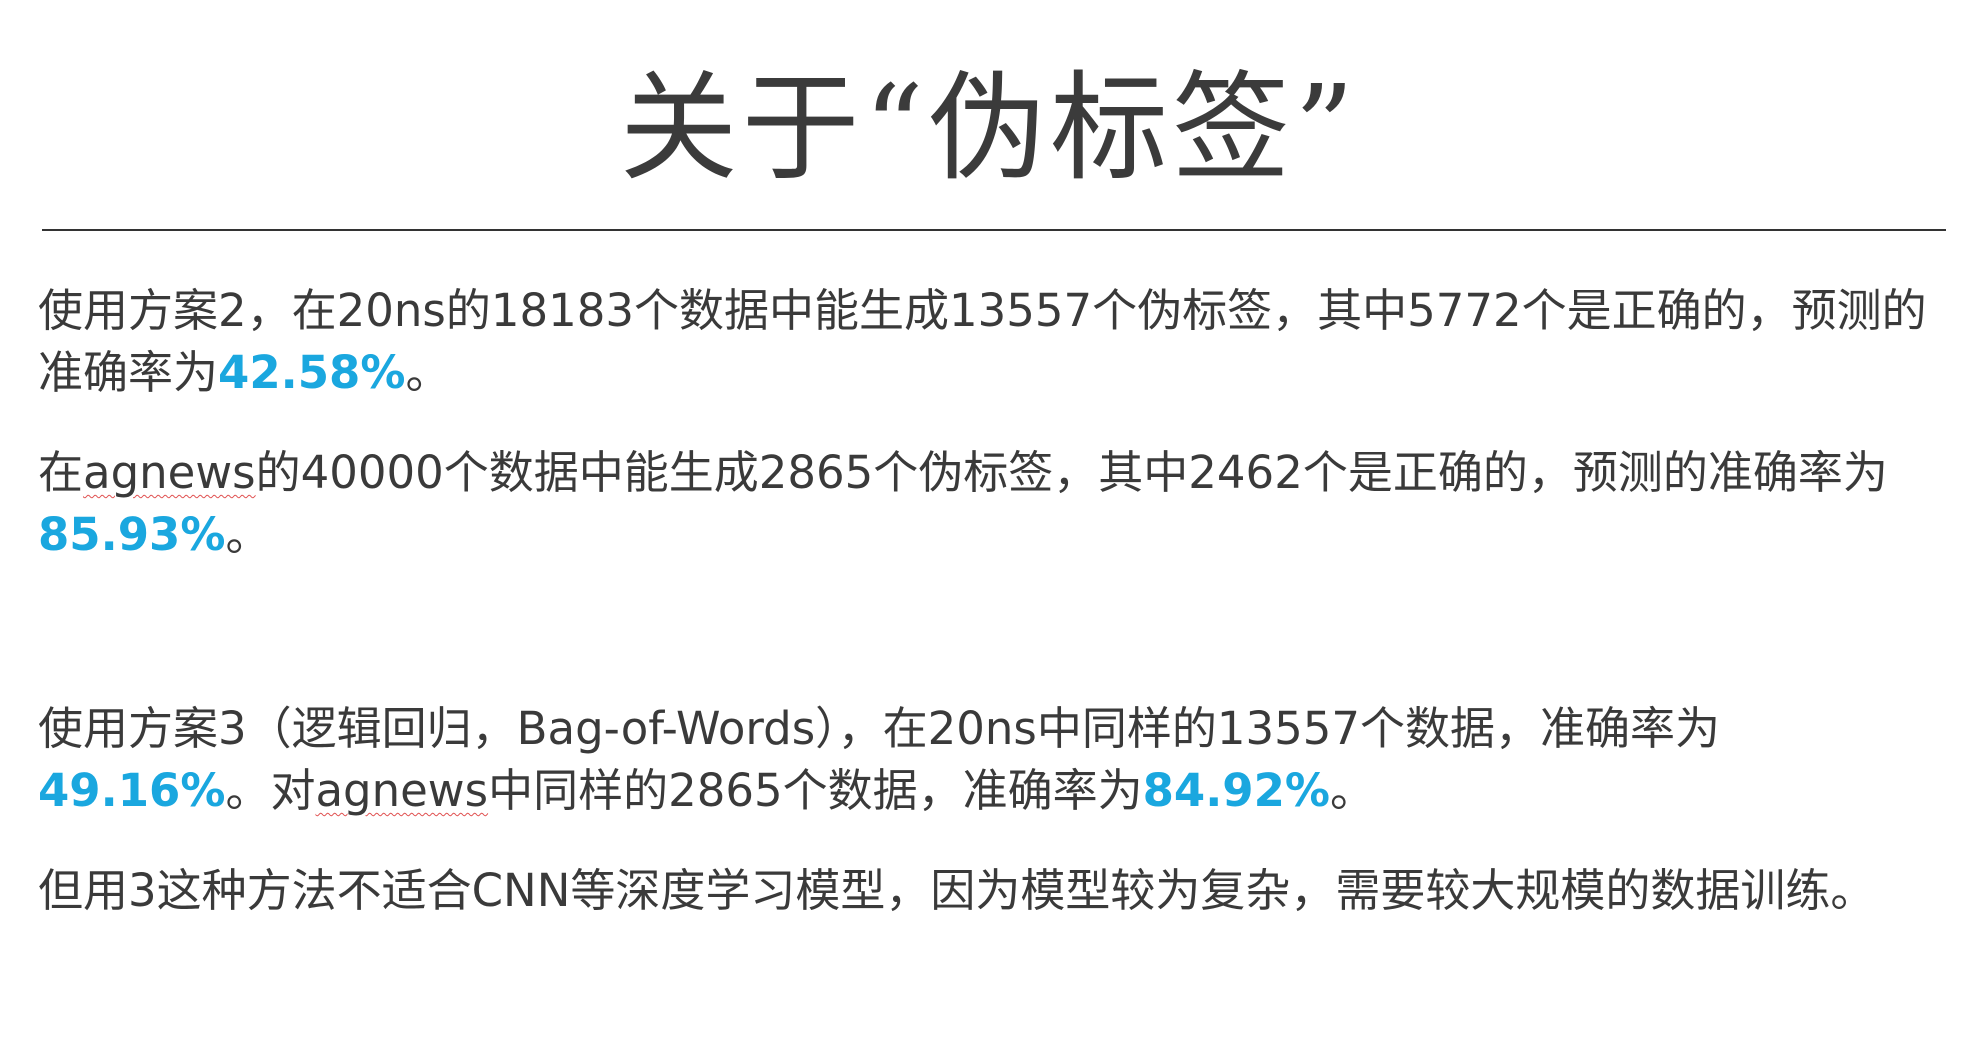  What do you see at coordinates (132, 790) in the screenshot?
I see `accuracy-value-20ns-scheme3: 49.16%` at bounding box center [132, 790].